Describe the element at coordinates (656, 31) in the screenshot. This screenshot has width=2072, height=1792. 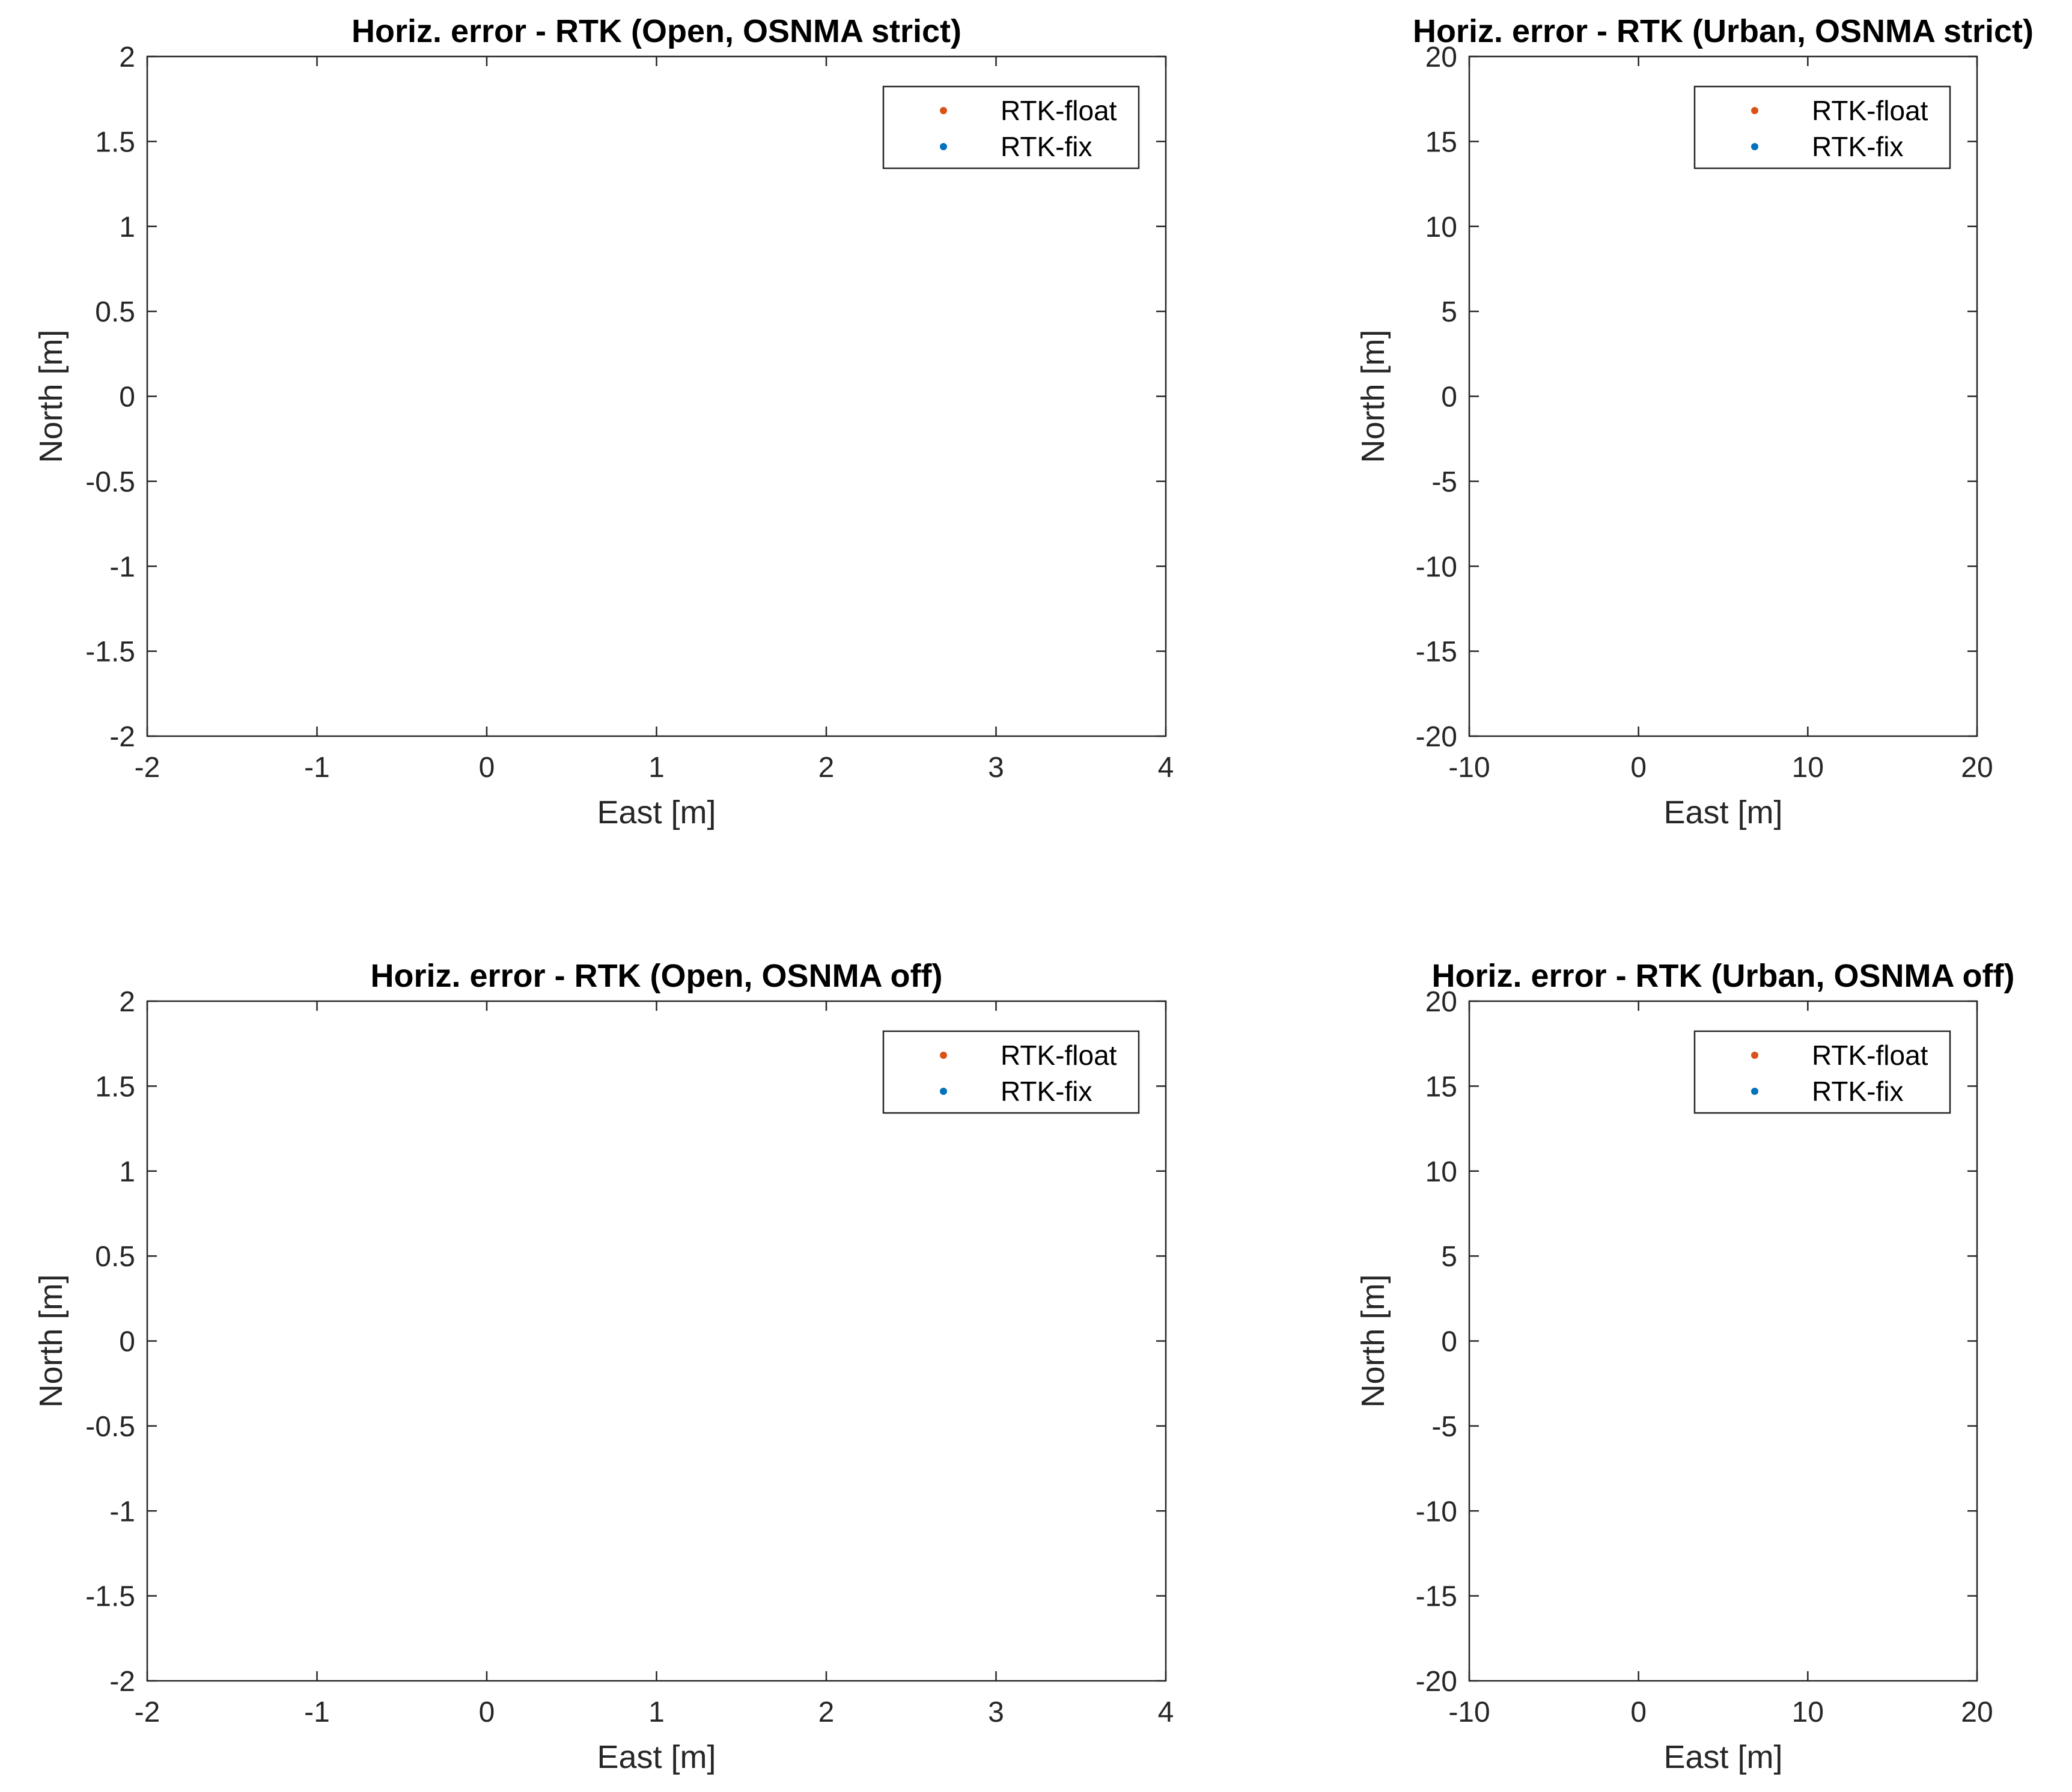
I see `chart-title: Horiz. error - RTK (Open, OSNMA strict)` at that location.